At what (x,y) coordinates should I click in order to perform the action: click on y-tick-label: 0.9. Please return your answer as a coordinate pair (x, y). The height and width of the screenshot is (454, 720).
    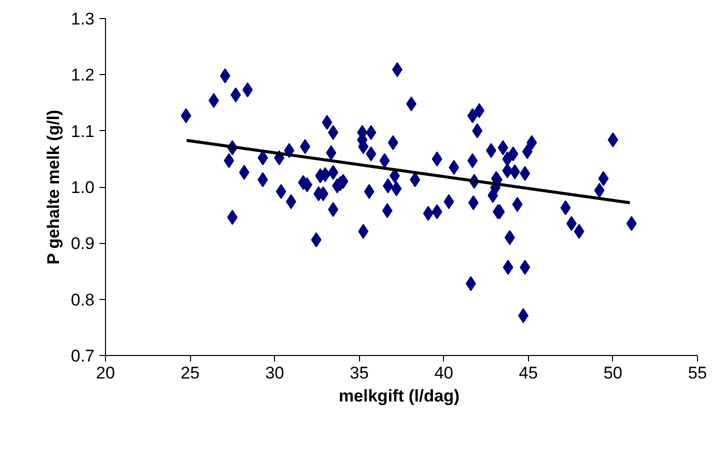
    Looking at the image, I should click on (82, 244).